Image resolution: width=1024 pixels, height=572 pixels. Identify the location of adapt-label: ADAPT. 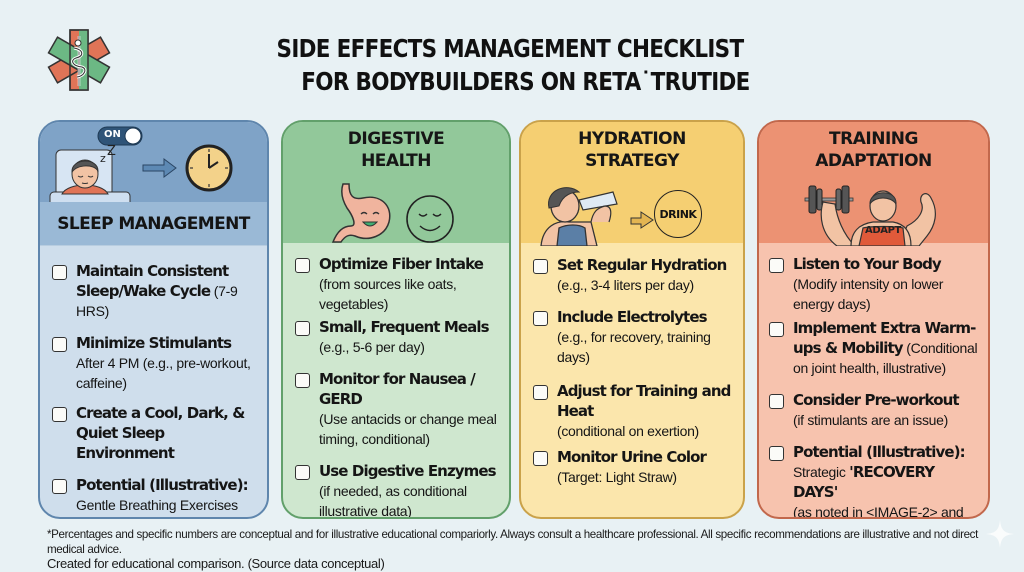
(883, 230).